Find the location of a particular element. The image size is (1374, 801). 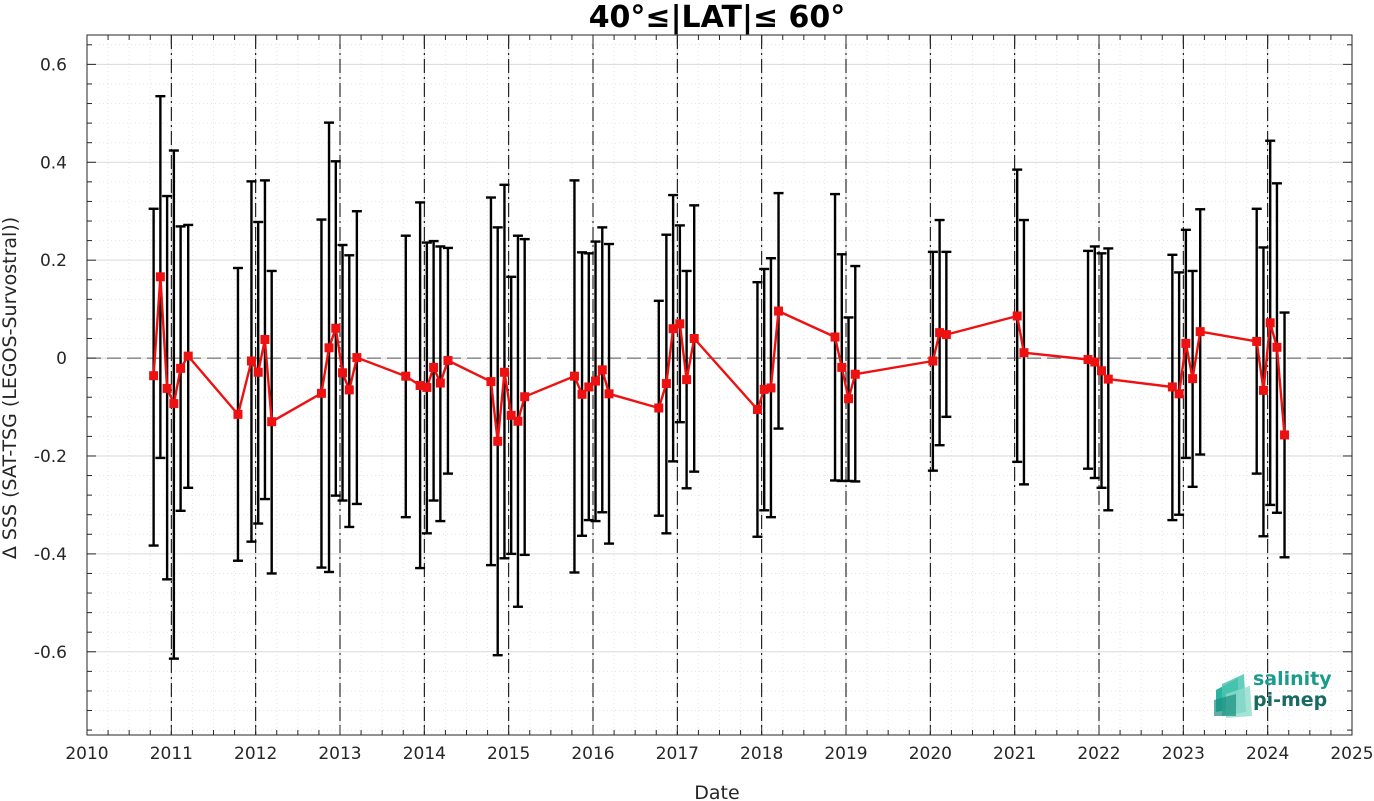

x-tick-label: 2021 is located at coordinates (1014, 754).